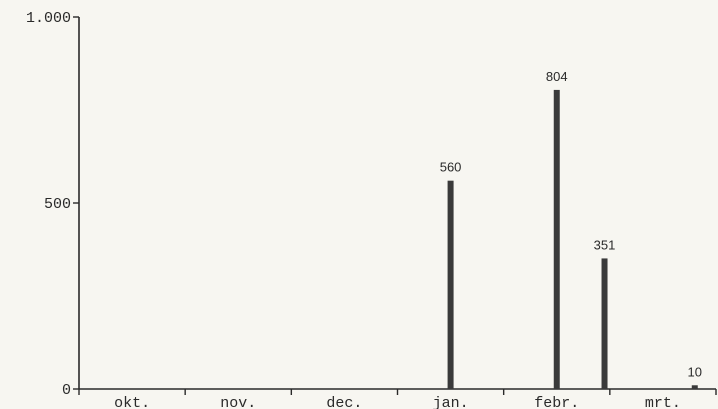 The height and width of the screenshot is (409, 718). Describe the element at coordinates (397, 399) in the screenshot. I see `x-axis-ticks: okt. nov. dec. jan. febr. mrt.` at that location.